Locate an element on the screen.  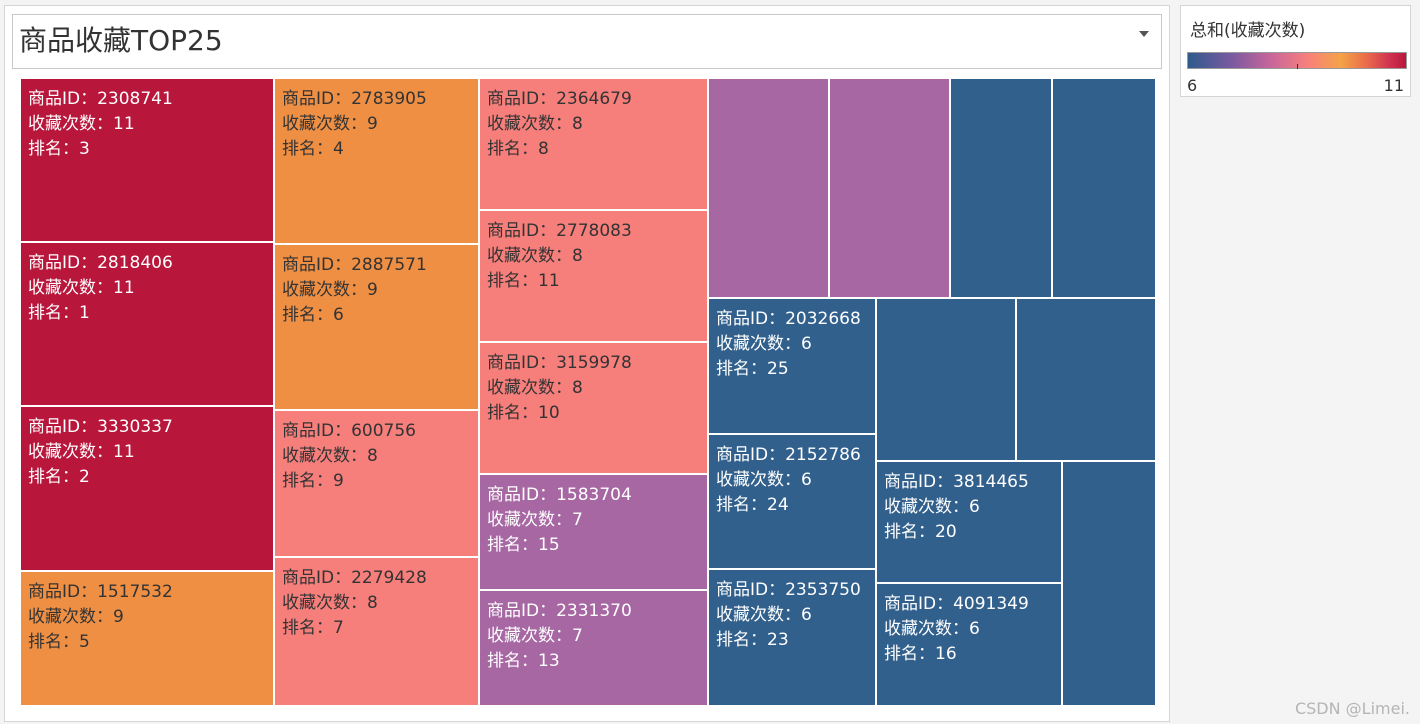
color-legend: 总和(收藏次数) 6 11 is located at coordinates (1295, 51).